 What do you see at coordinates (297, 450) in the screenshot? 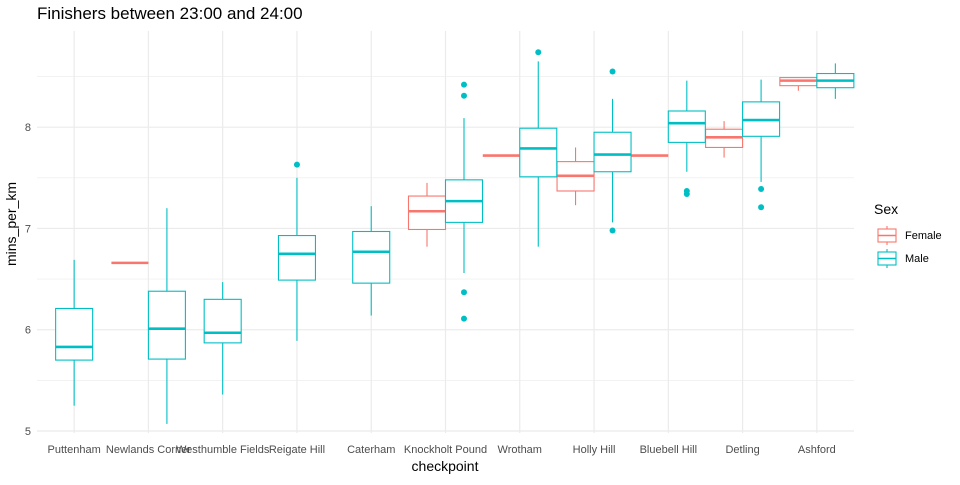
I see `x-tick-label: Reigate Hill` at bounding box center [297, 450].